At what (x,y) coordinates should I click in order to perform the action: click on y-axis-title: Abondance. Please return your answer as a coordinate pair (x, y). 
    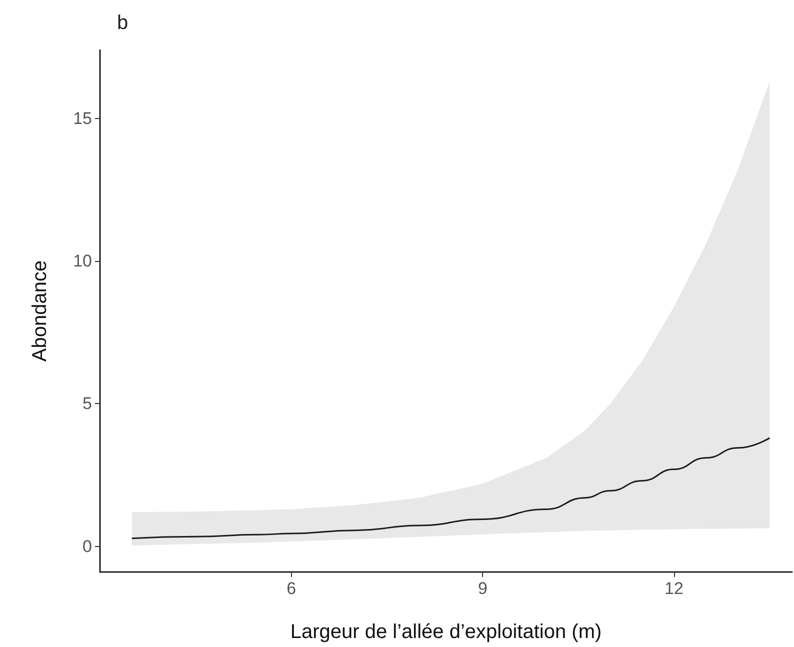
    Looking at the image, I should click on (40, 311).